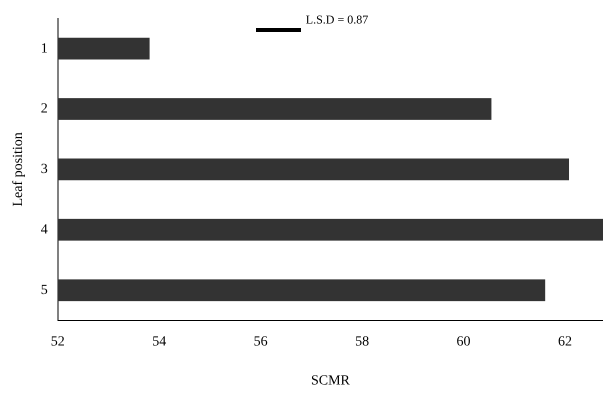 The width and height of the screenshot is (603, 401). Describe the element at coordinates (44, 109) in the screenshot. I see `y-tick-label: 2` at that location.